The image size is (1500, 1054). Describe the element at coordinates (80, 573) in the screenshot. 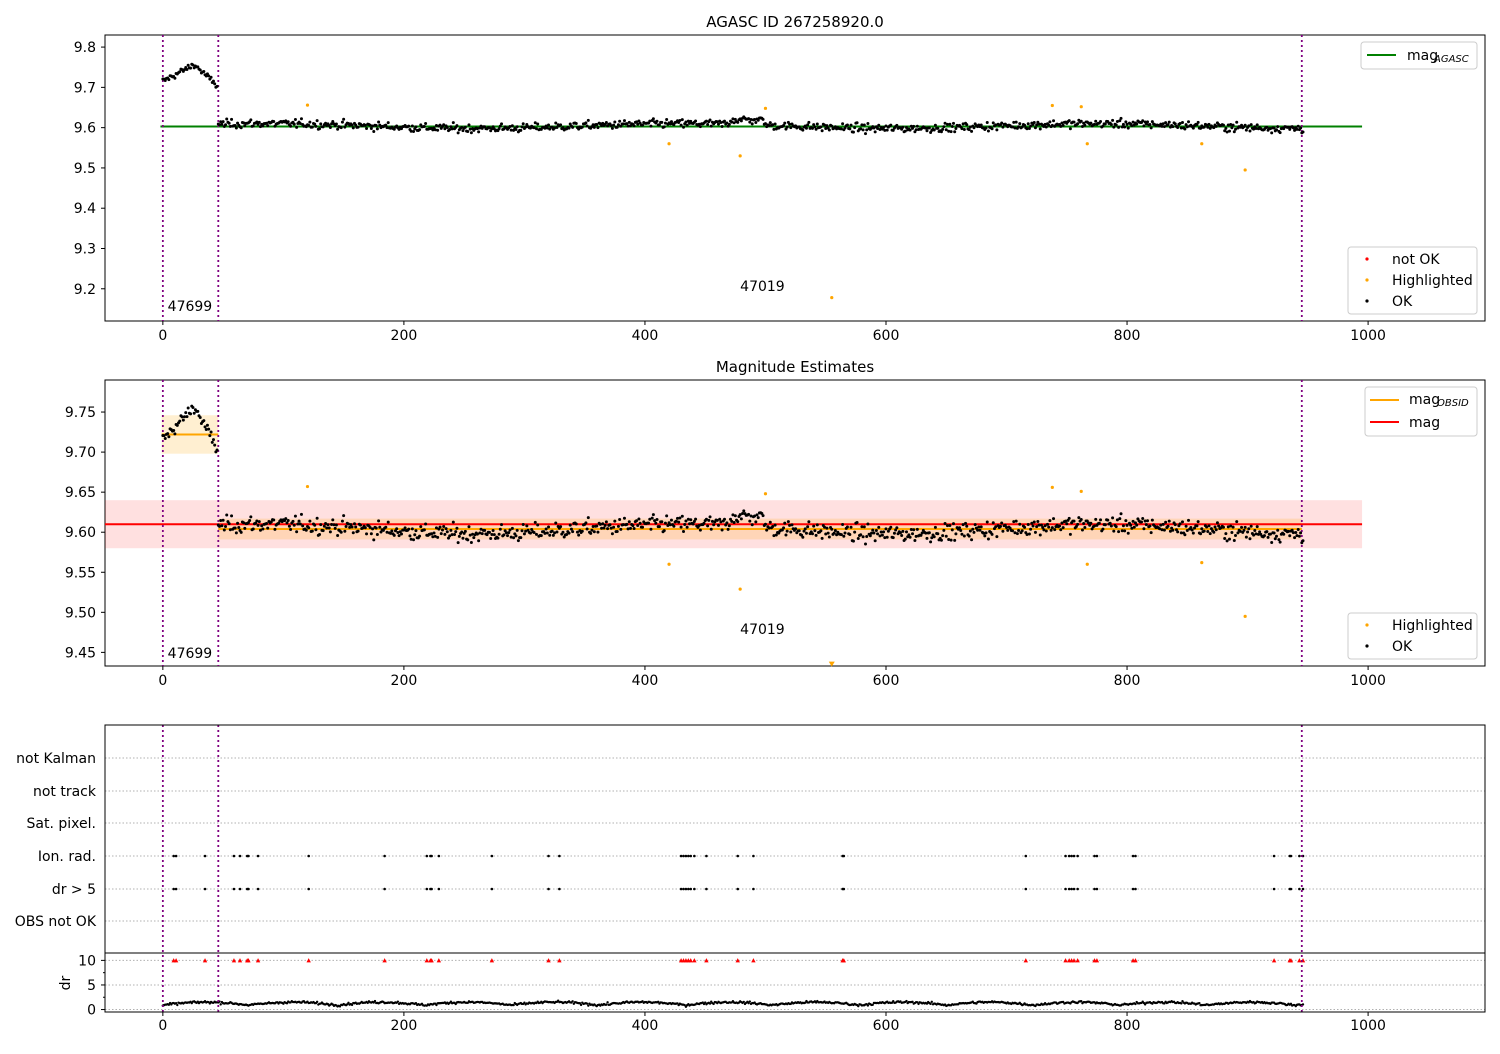

I see `y-tick-label: 9.55` at that location.